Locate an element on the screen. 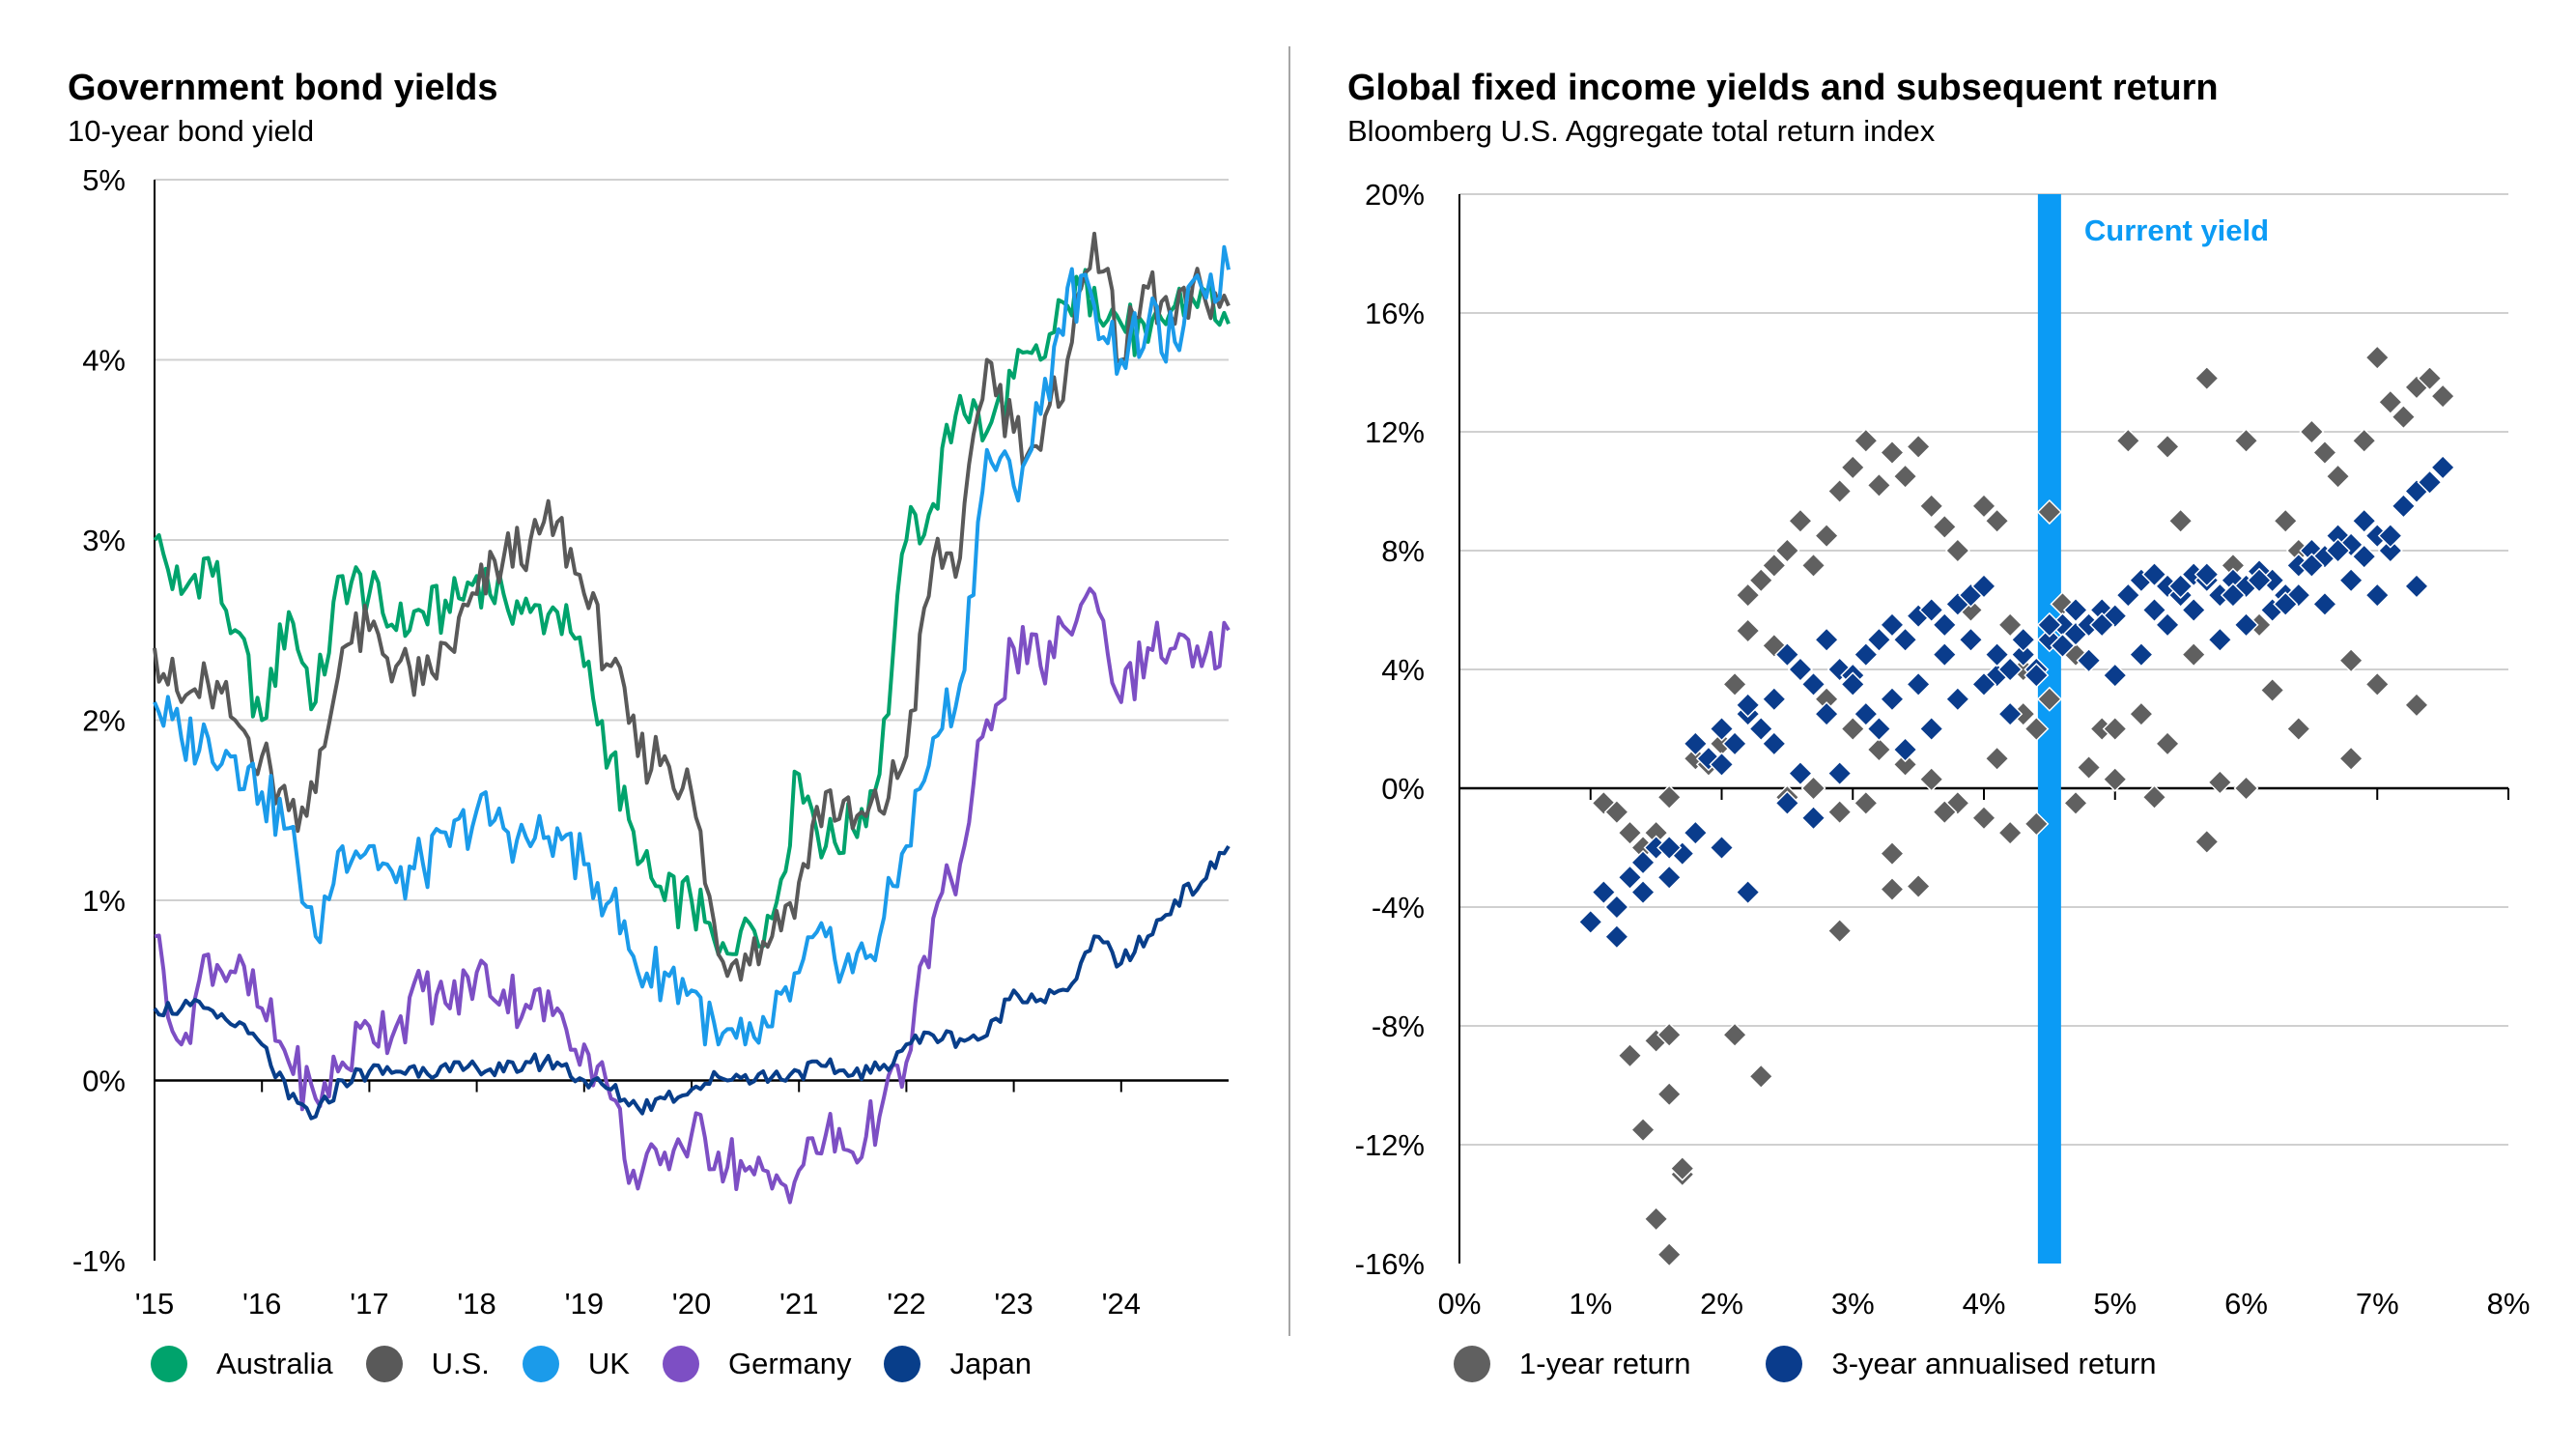 The width and height of the screenshot is (2576, 1449). left-legend: Australia U.S. UK Germany Japan is located at coordinates (607, 1364).